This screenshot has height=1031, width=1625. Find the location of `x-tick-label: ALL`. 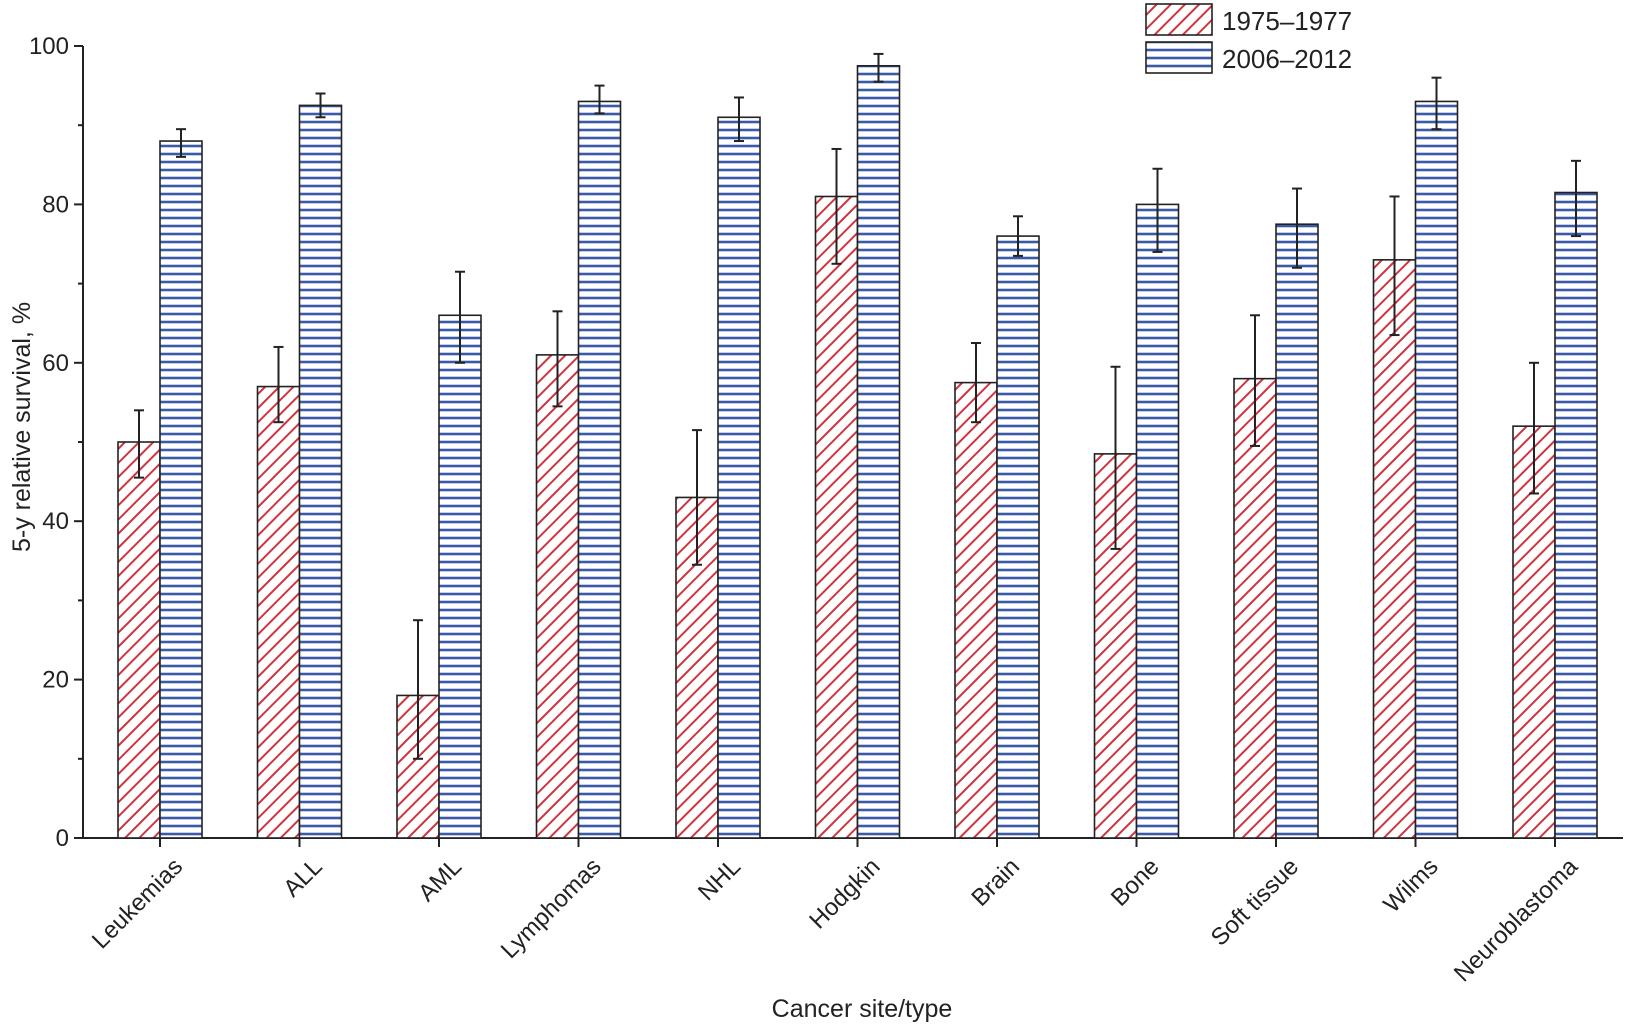

x-tick-label: ALL is located at coordinates (302, 877).